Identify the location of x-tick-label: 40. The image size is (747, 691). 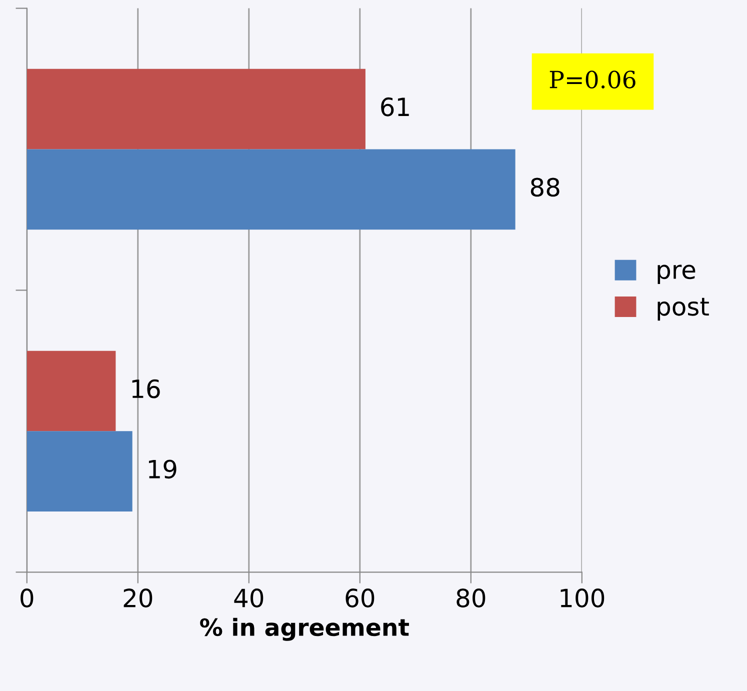
(249, 598).